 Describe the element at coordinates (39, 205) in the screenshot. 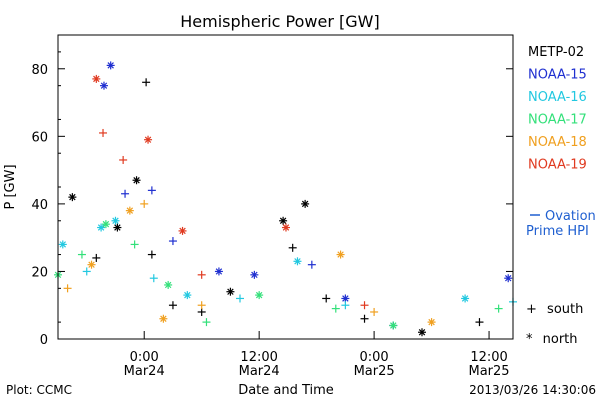

I see `y-tick-label: 40` at that location.